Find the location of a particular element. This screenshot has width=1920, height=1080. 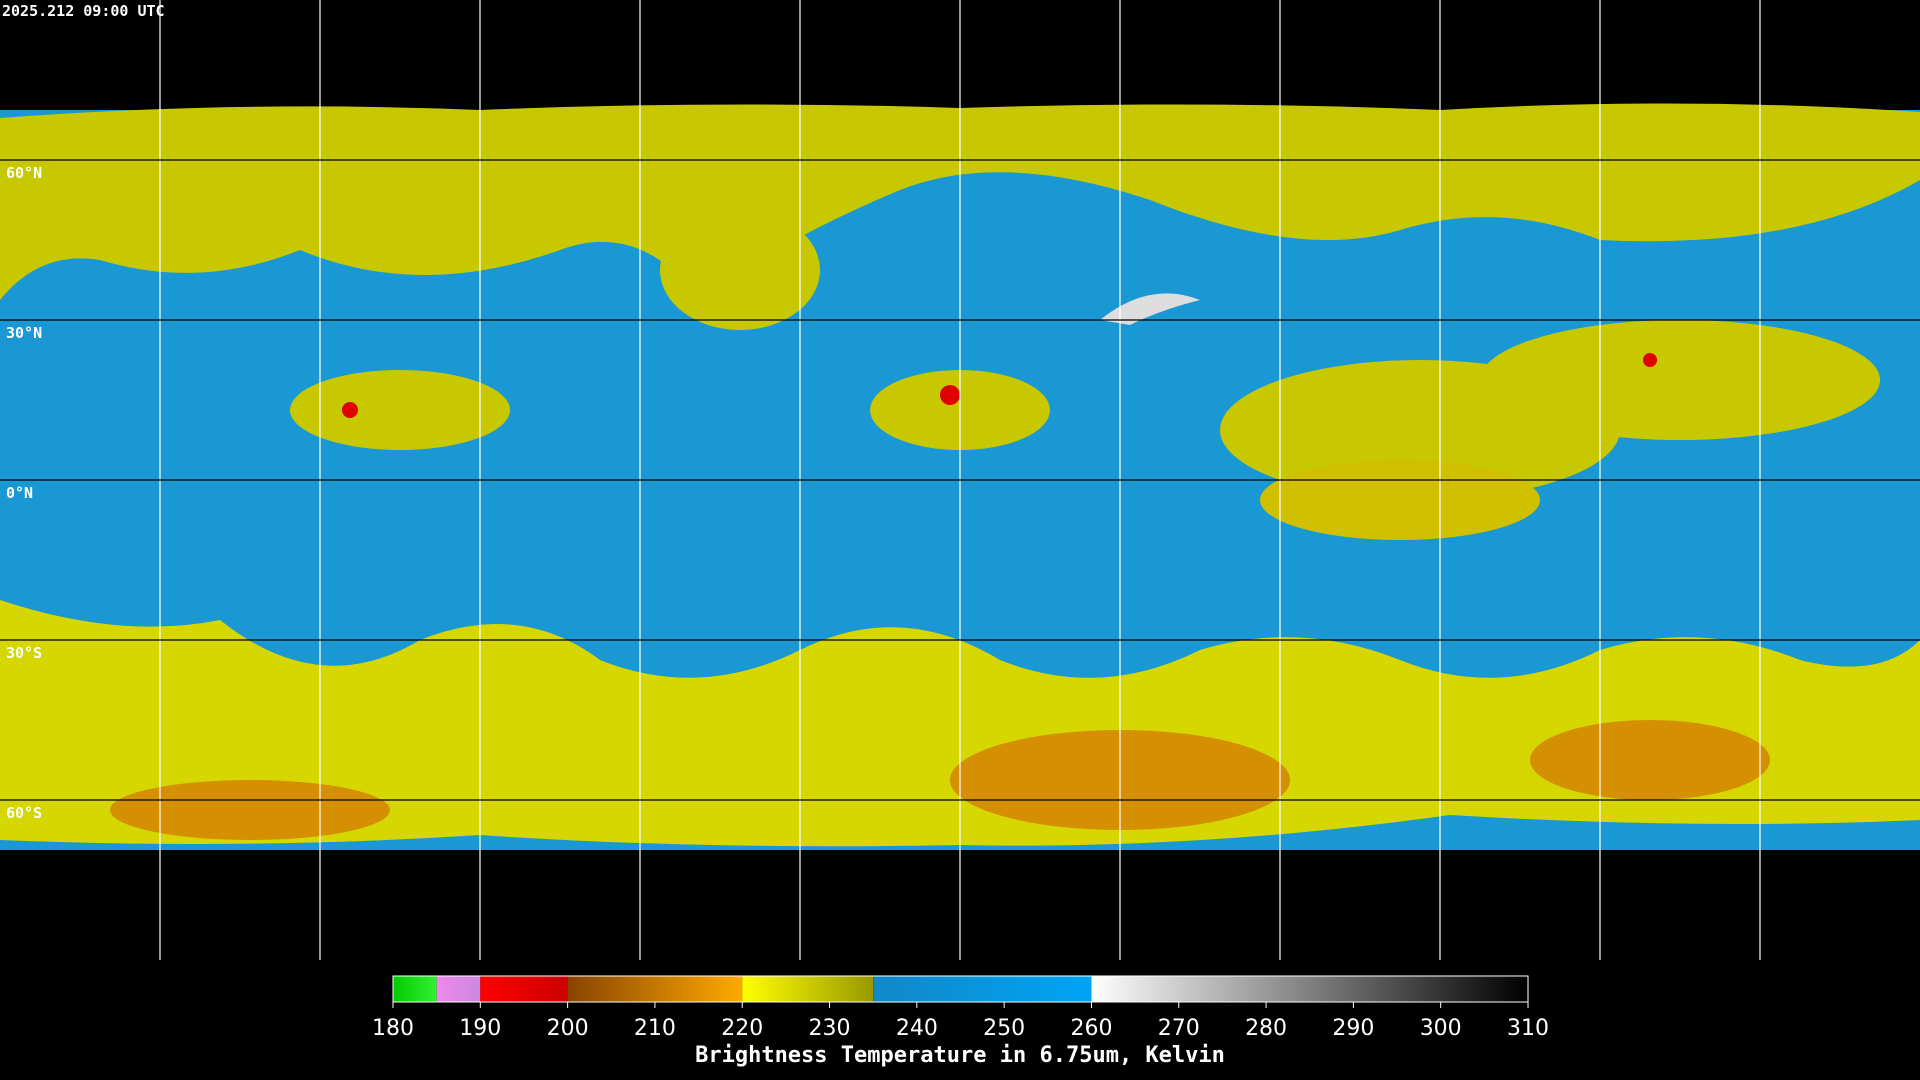

latitude-label: 60°N is located at coordinates (24, 173).